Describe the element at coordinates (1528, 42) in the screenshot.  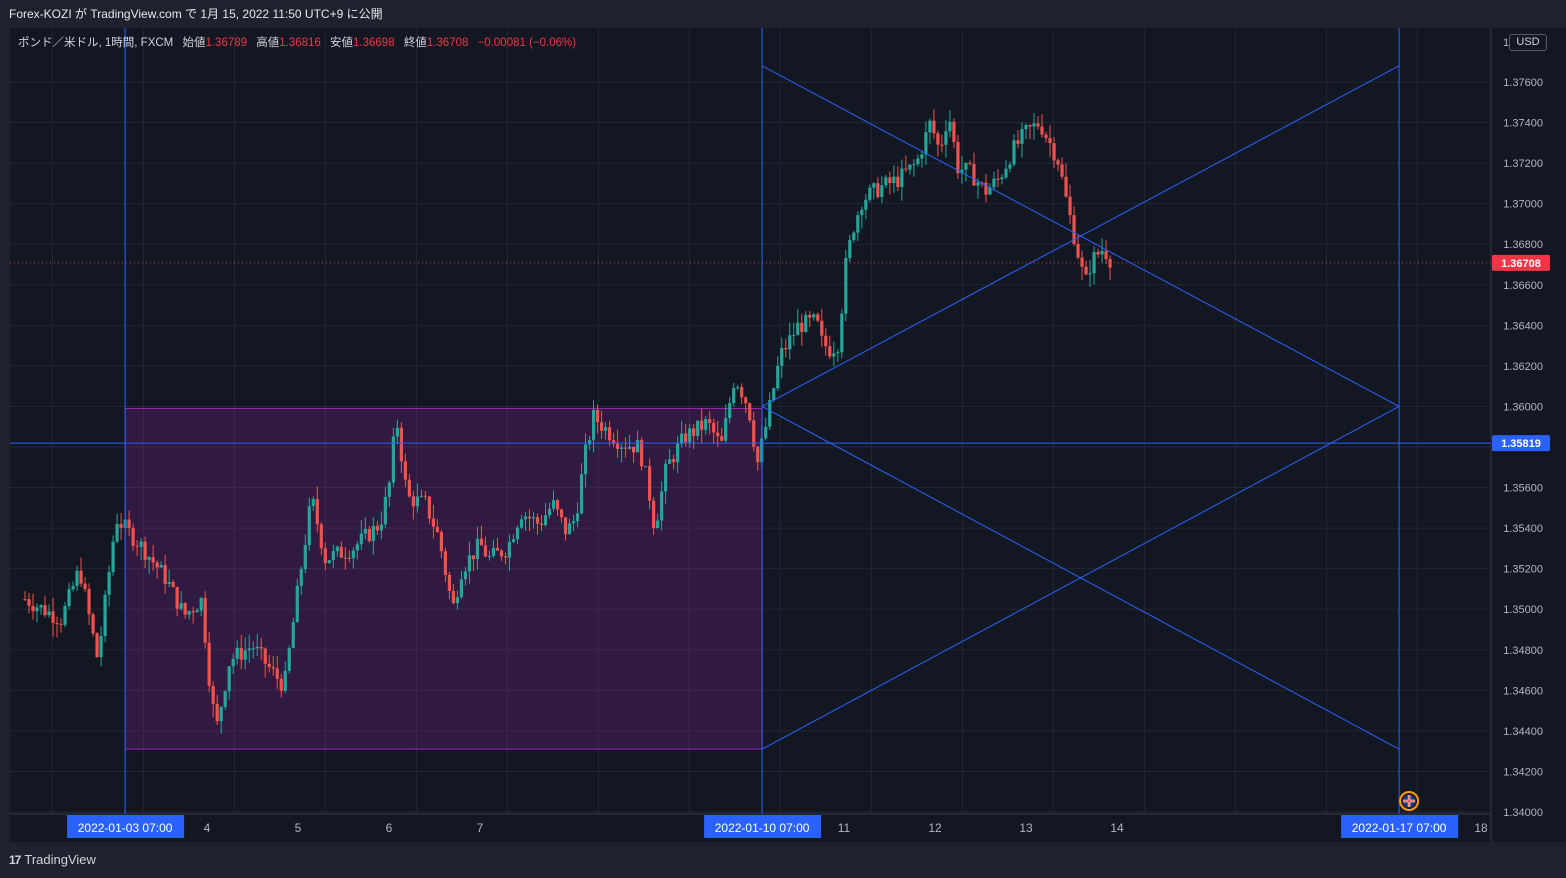
I see `currency-button: USD` at that location.